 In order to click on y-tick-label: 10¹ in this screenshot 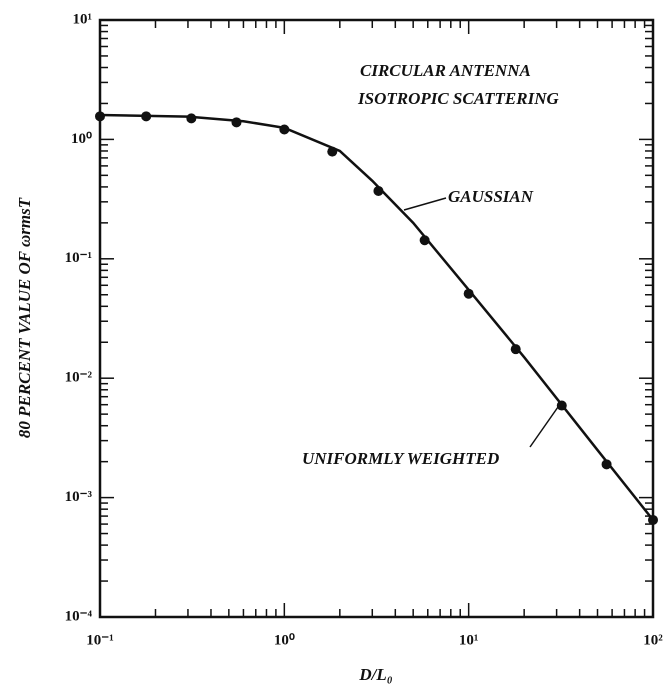, I will do `click(83, 19)`.